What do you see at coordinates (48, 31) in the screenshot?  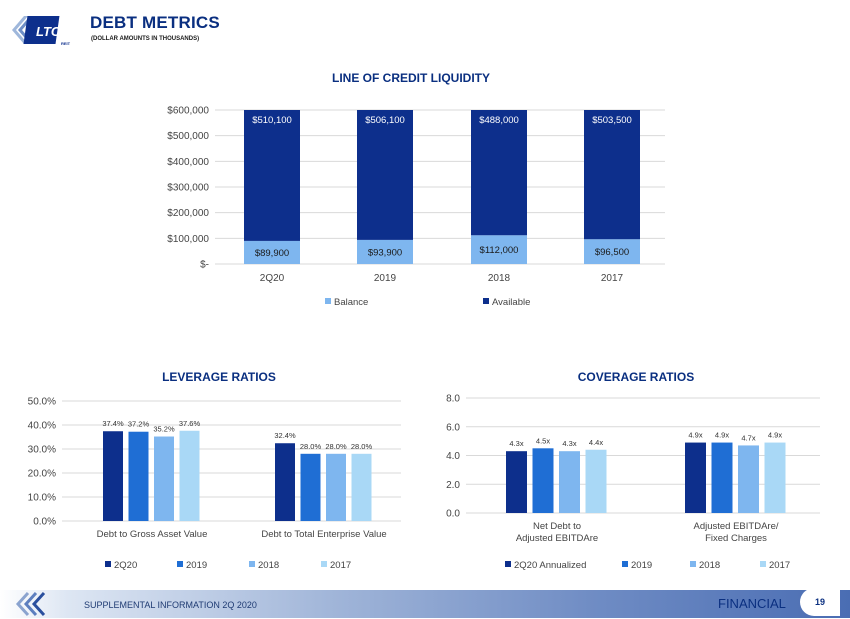 I see `logo-text: LTC` at bounding box center [48, 31].